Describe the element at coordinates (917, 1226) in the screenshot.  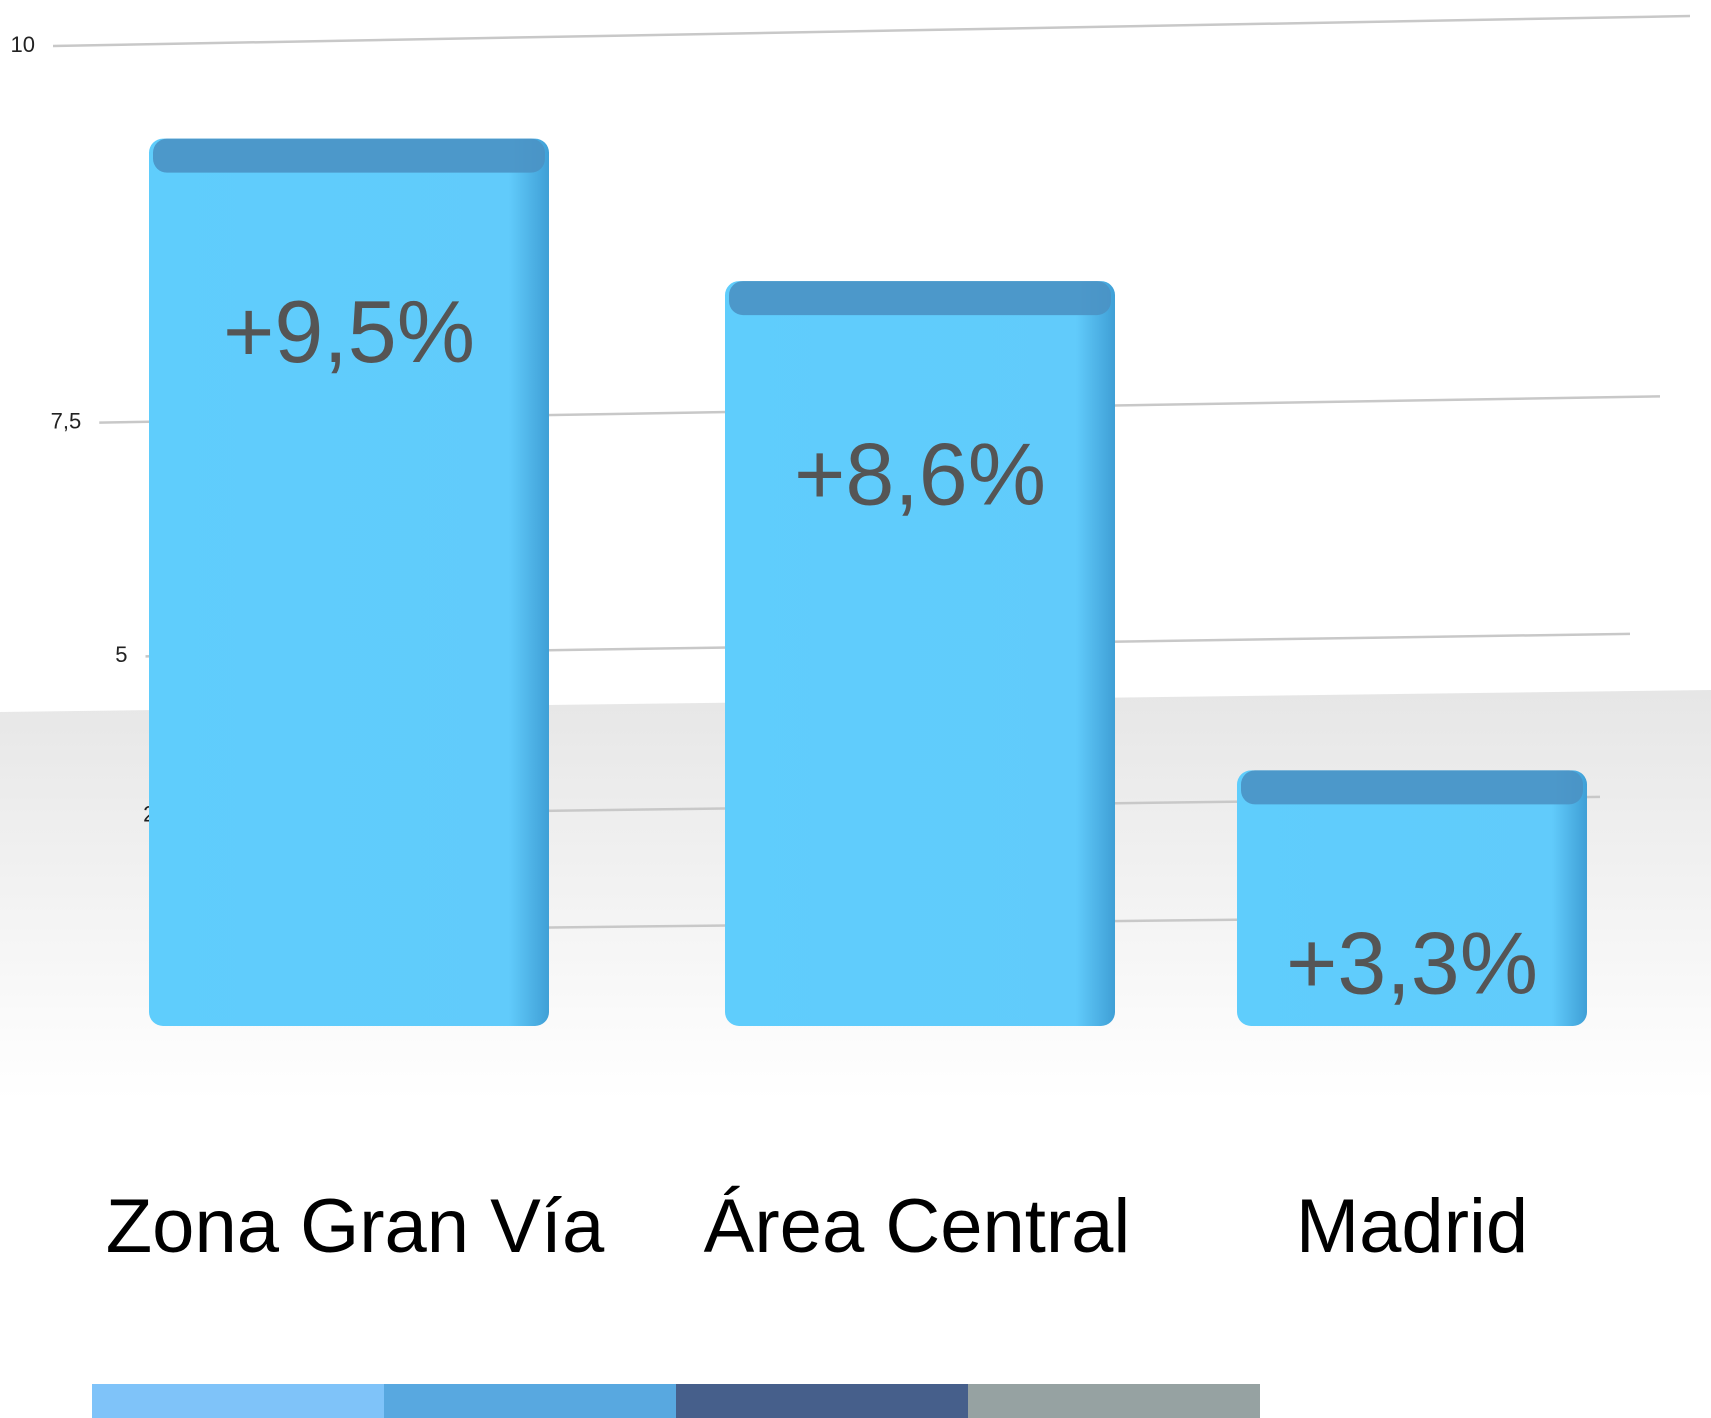
I see `x-tick-label: Área Central` at that location.